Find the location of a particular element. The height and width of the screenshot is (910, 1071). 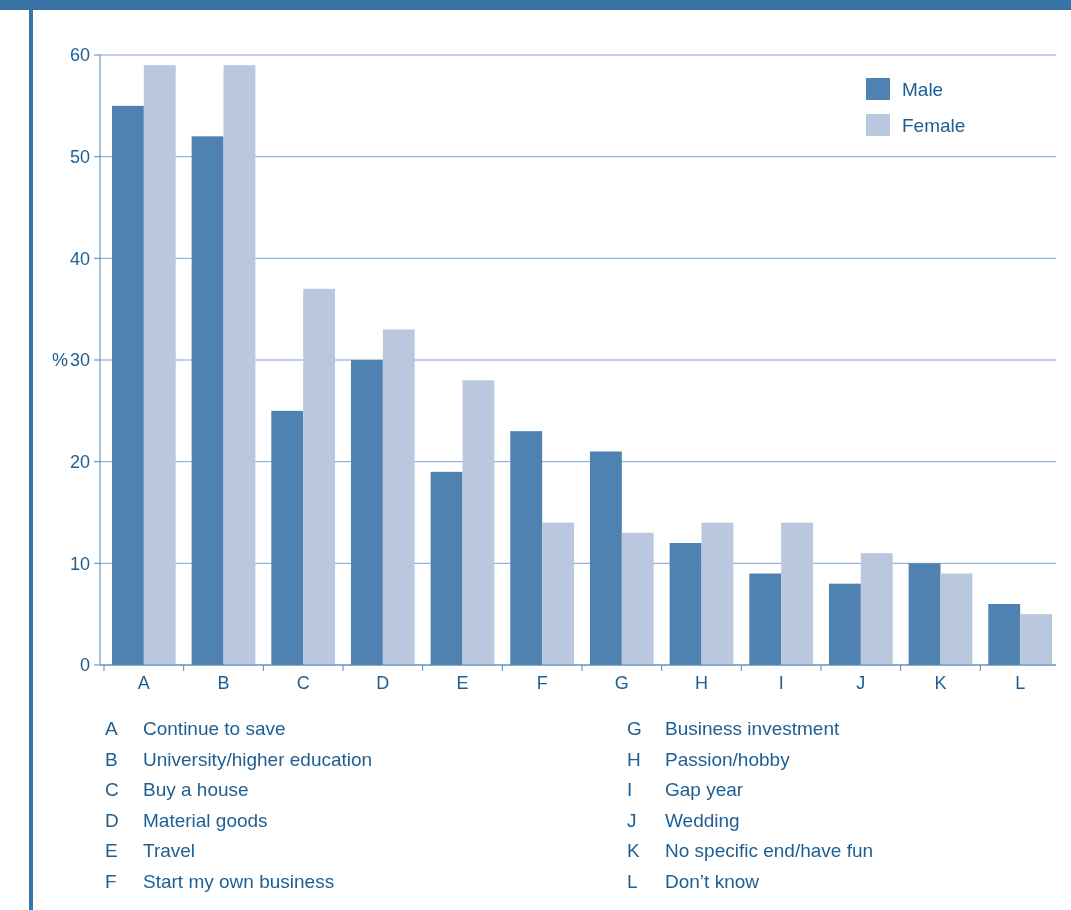

text: C Buy a house is located at coordinates (177, 790).